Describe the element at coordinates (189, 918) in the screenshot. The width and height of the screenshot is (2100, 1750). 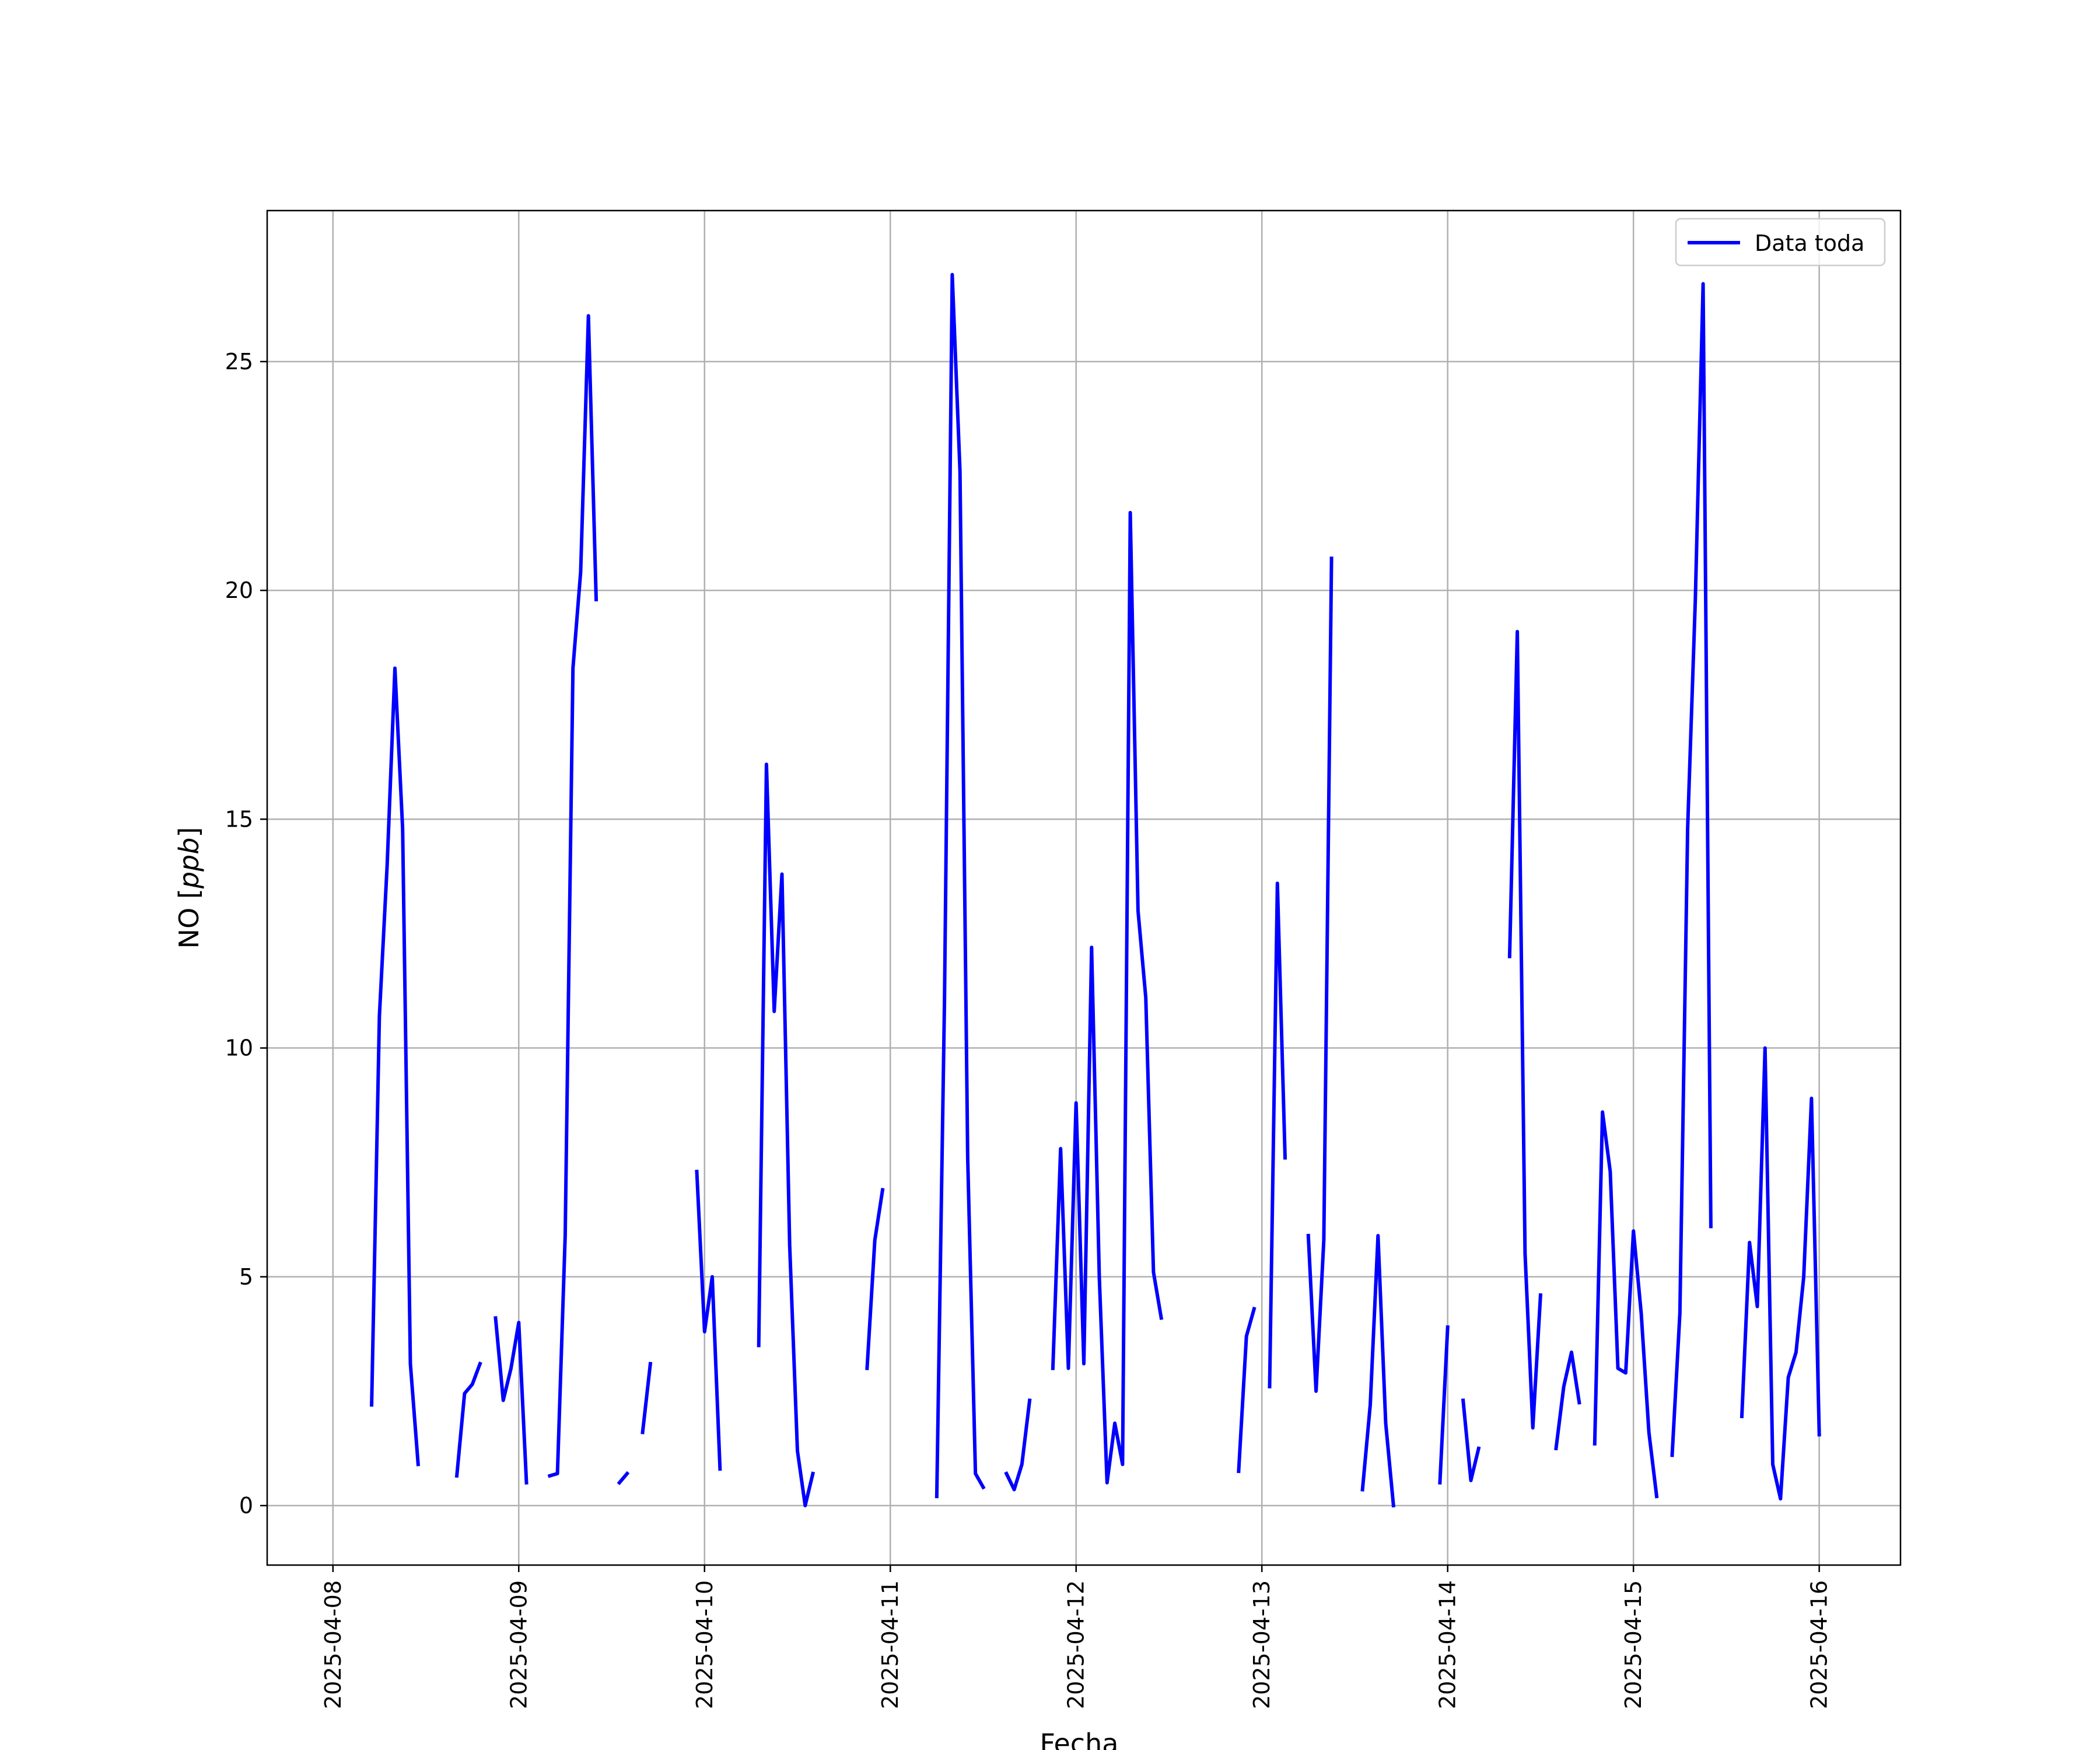
I see `y-axis-title-text: NO [` at that location.